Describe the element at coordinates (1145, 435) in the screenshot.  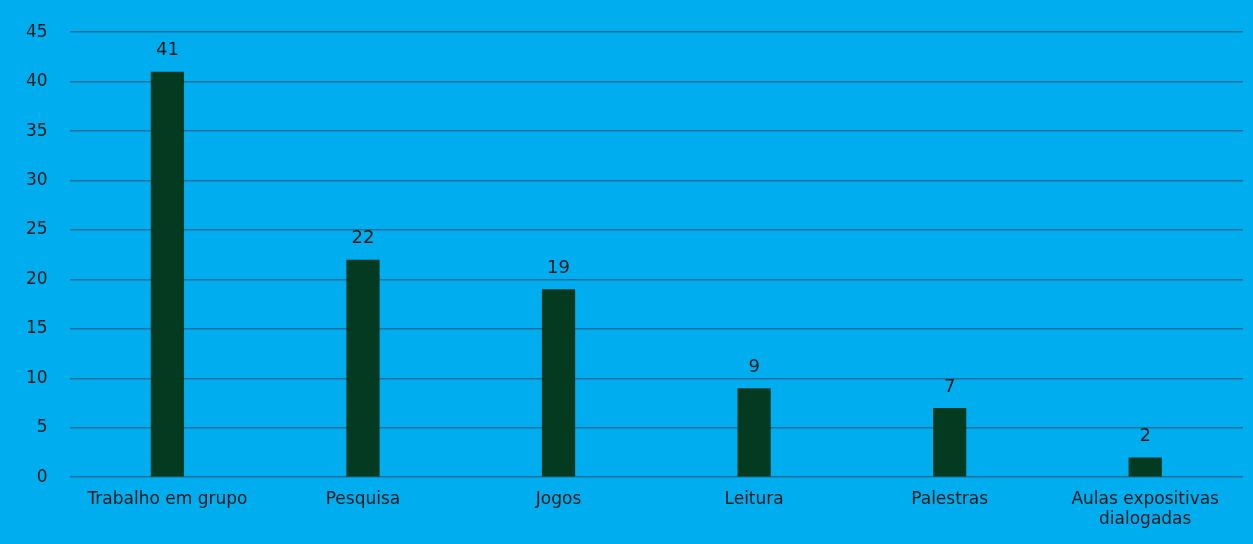
I see `data-label: 2` at that location.